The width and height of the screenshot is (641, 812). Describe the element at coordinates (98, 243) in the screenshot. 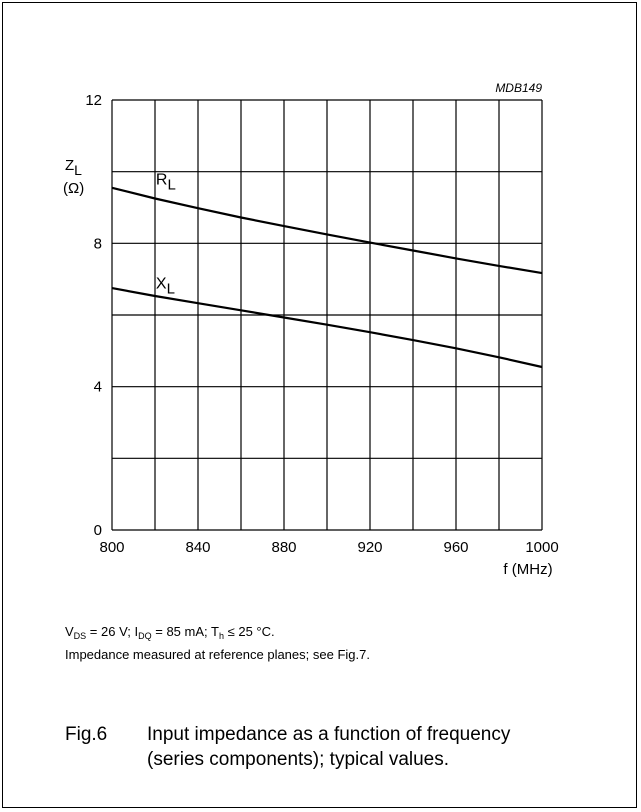

I see `y-tick-label: 8` at that location.